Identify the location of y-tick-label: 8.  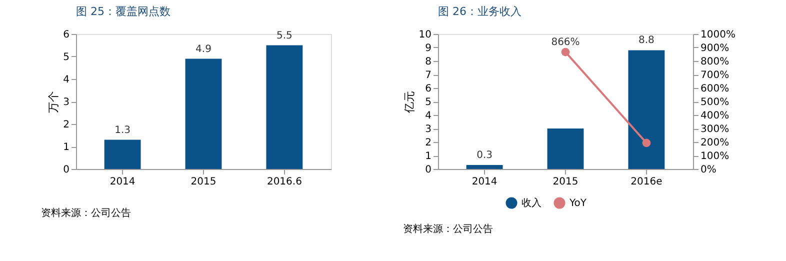
(428, 62).